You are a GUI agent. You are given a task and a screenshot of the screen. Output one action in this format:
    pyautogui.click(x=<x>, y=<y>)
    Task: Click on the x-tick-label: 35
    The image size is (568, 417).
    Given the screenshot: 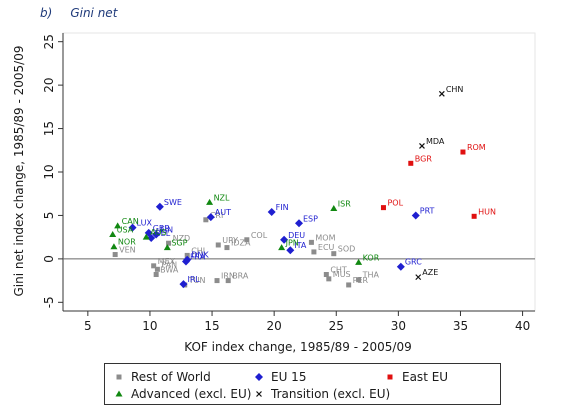 What is the action you would take?
    pyautogui.click(x=460, y=326)
    